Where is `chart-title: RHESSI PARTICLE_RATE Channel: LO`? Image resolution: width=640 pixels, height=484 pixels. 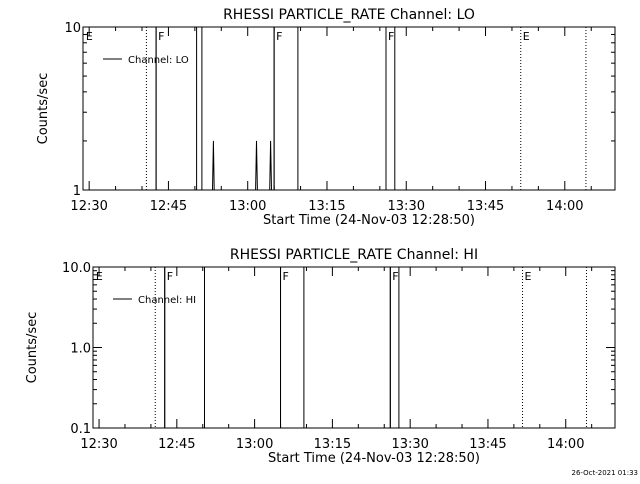 chart-title: RHESSI PARTICLE_RATE Channel: LO is located at coordinates (349, 15).